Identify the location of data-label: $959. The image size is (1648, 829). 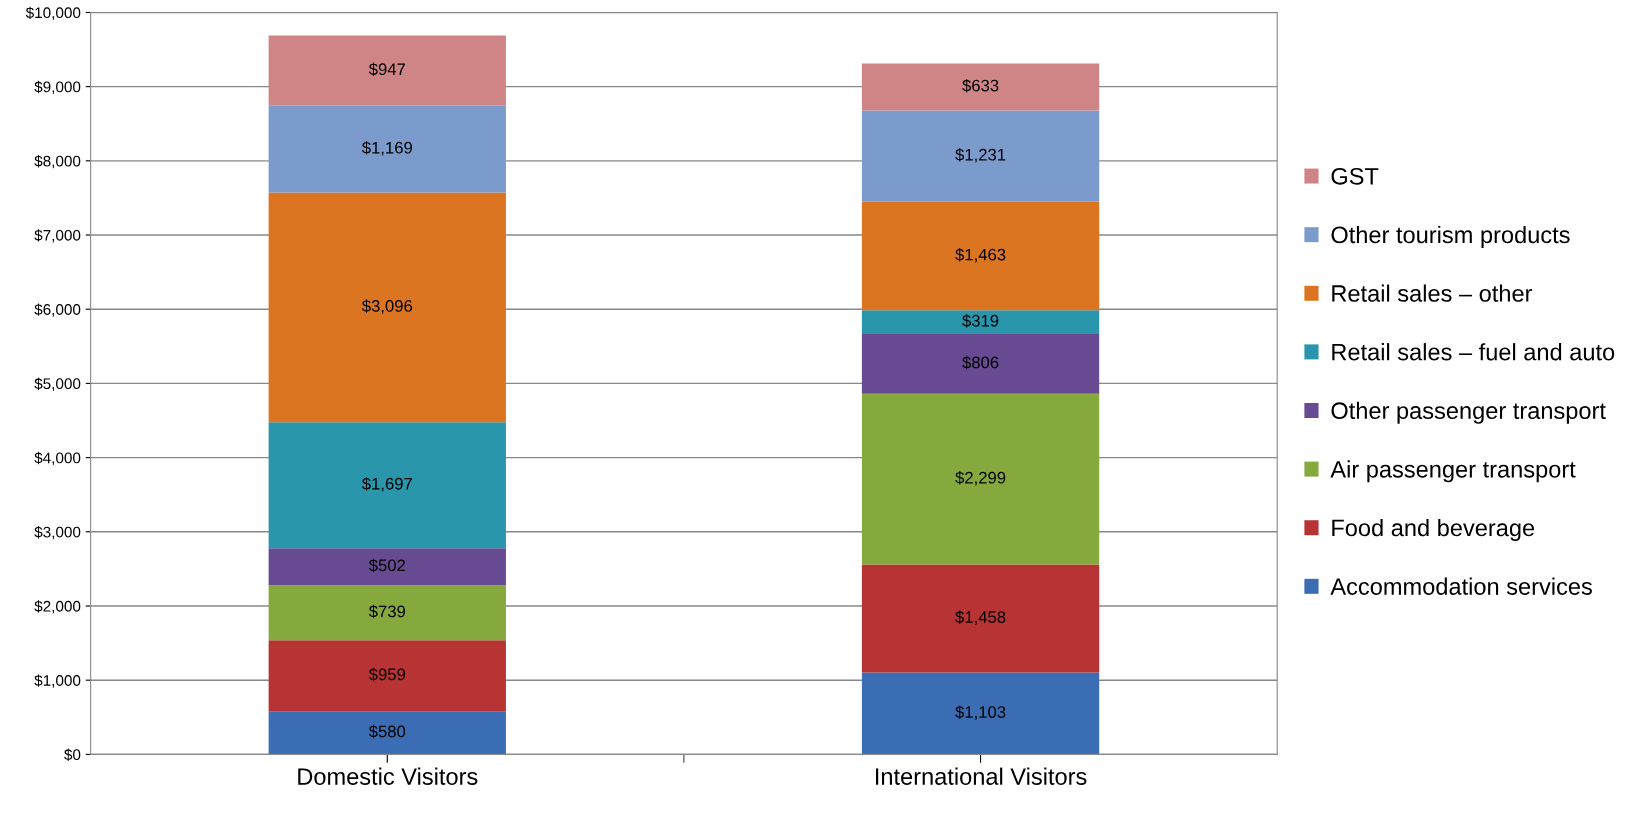
(387, 674).